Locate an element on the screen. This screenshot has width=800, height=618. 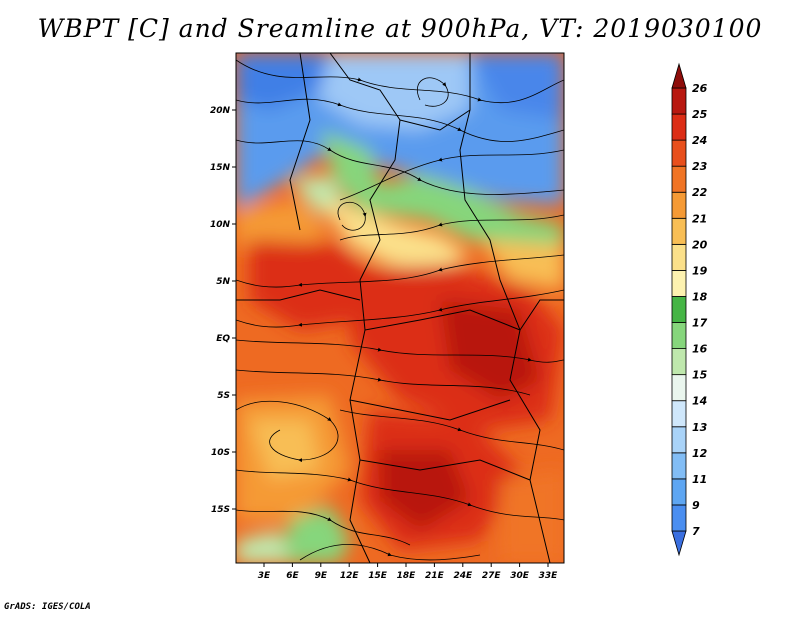
colorbar-label: 23 is located at coordinates (700, 166).